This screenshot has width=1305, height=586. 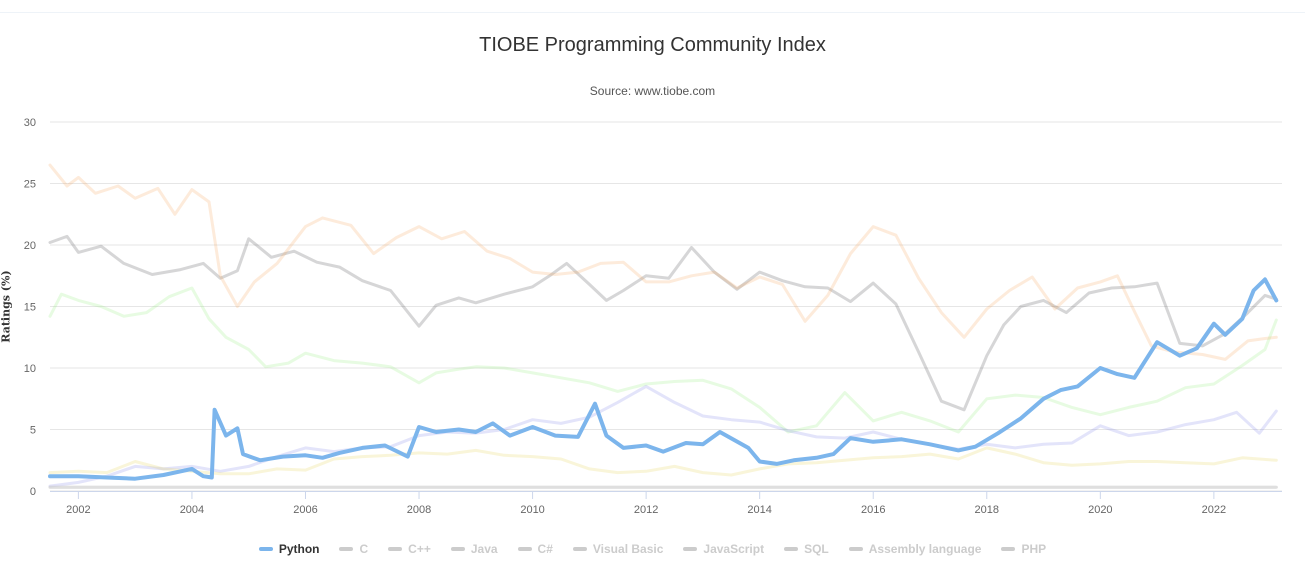 I want to click on x-tick-label: 2016, so click(x=873, y=510).